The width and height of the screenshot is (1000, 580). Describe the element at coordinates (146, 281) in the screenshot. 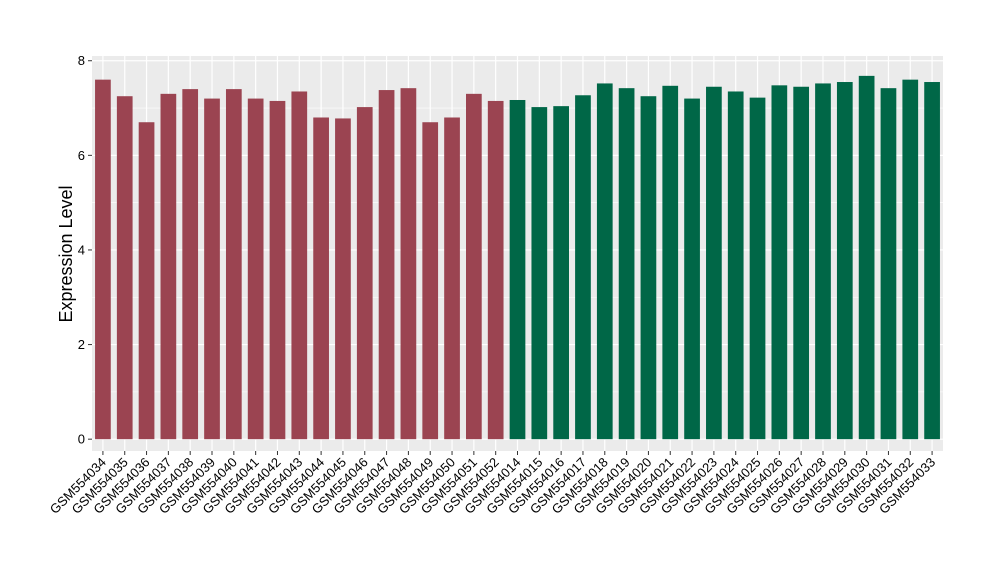

I see `bar-GSM554036` at that location.